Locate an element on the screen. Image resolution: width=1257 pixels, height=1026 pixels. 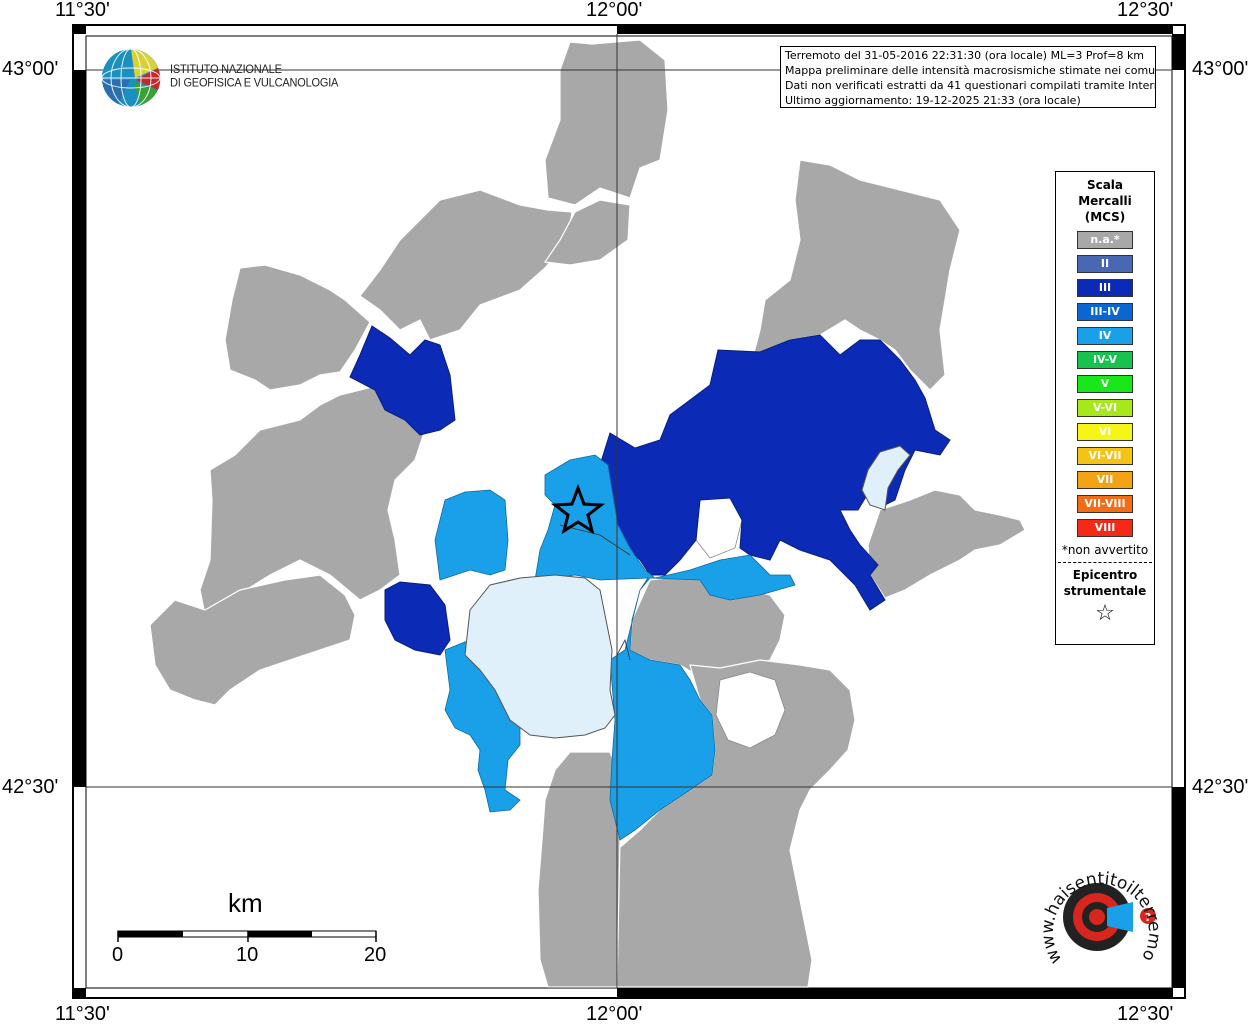
legend-swatch: n.a.* is located at coordinates (1105, 240).